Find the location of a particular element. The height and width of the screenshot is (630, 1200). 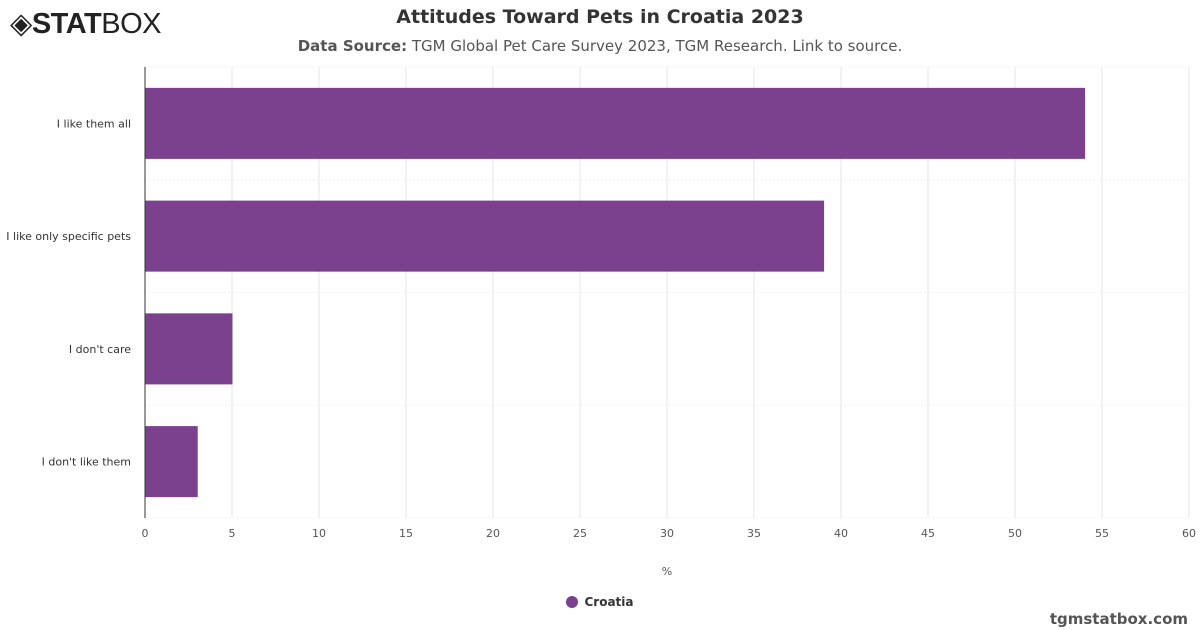

brand-url: tgmstatbox.com is located at coordinates (1118, 619).